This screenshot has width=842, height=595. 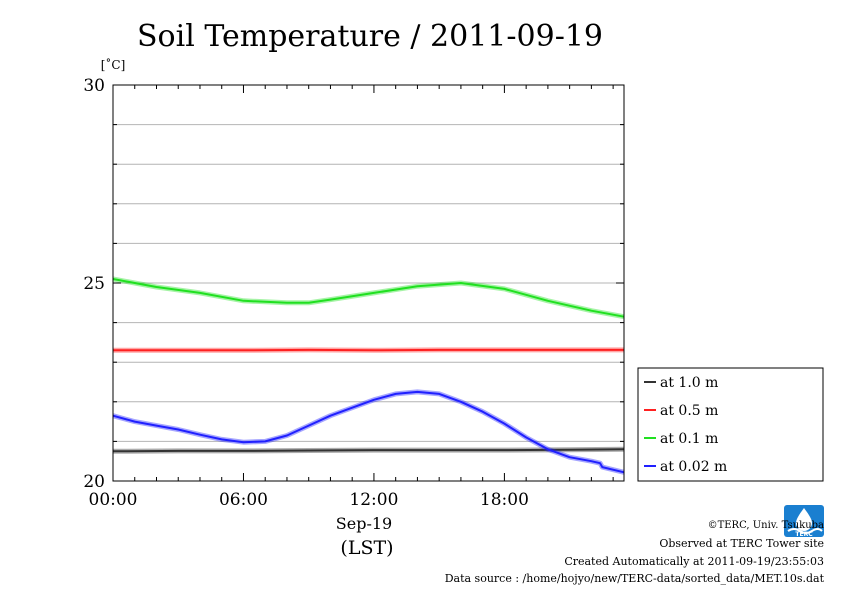 I want to click on y-tick-label: 20, so click(x=94, y=482).